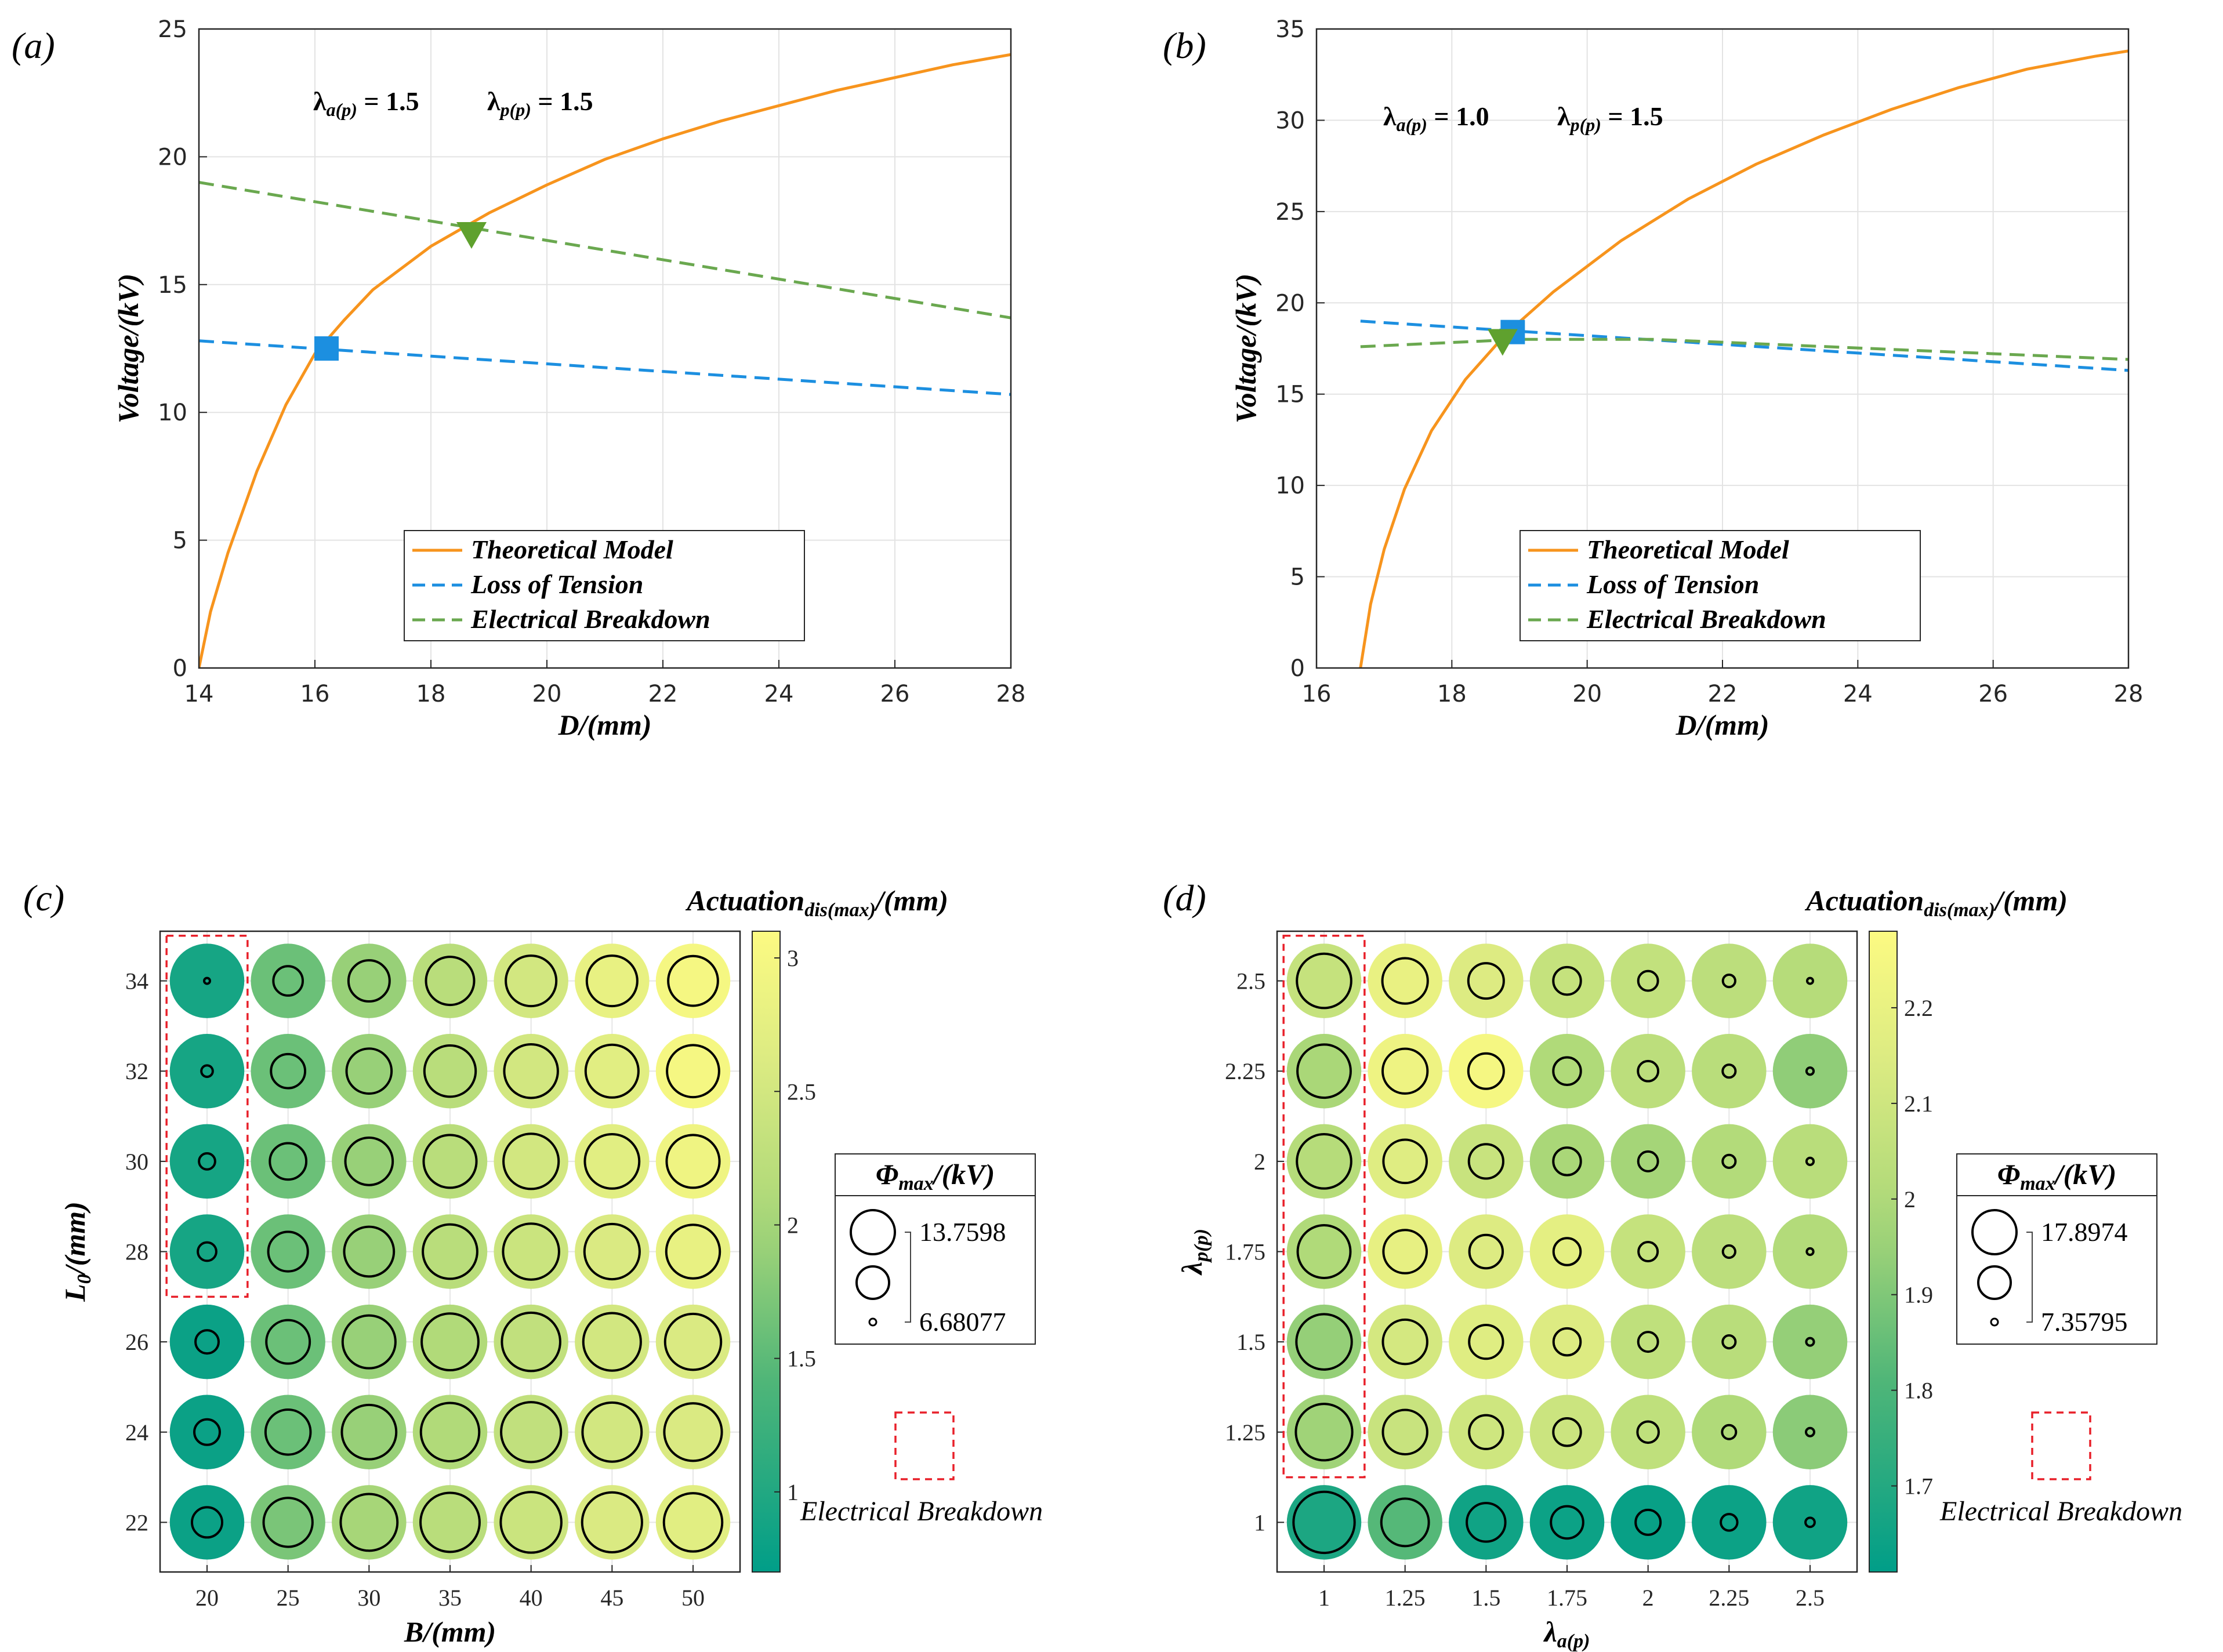  Describe the element at coordinates (172, 285) in the screenshot. I see `y-tick-label: 15` at that location.